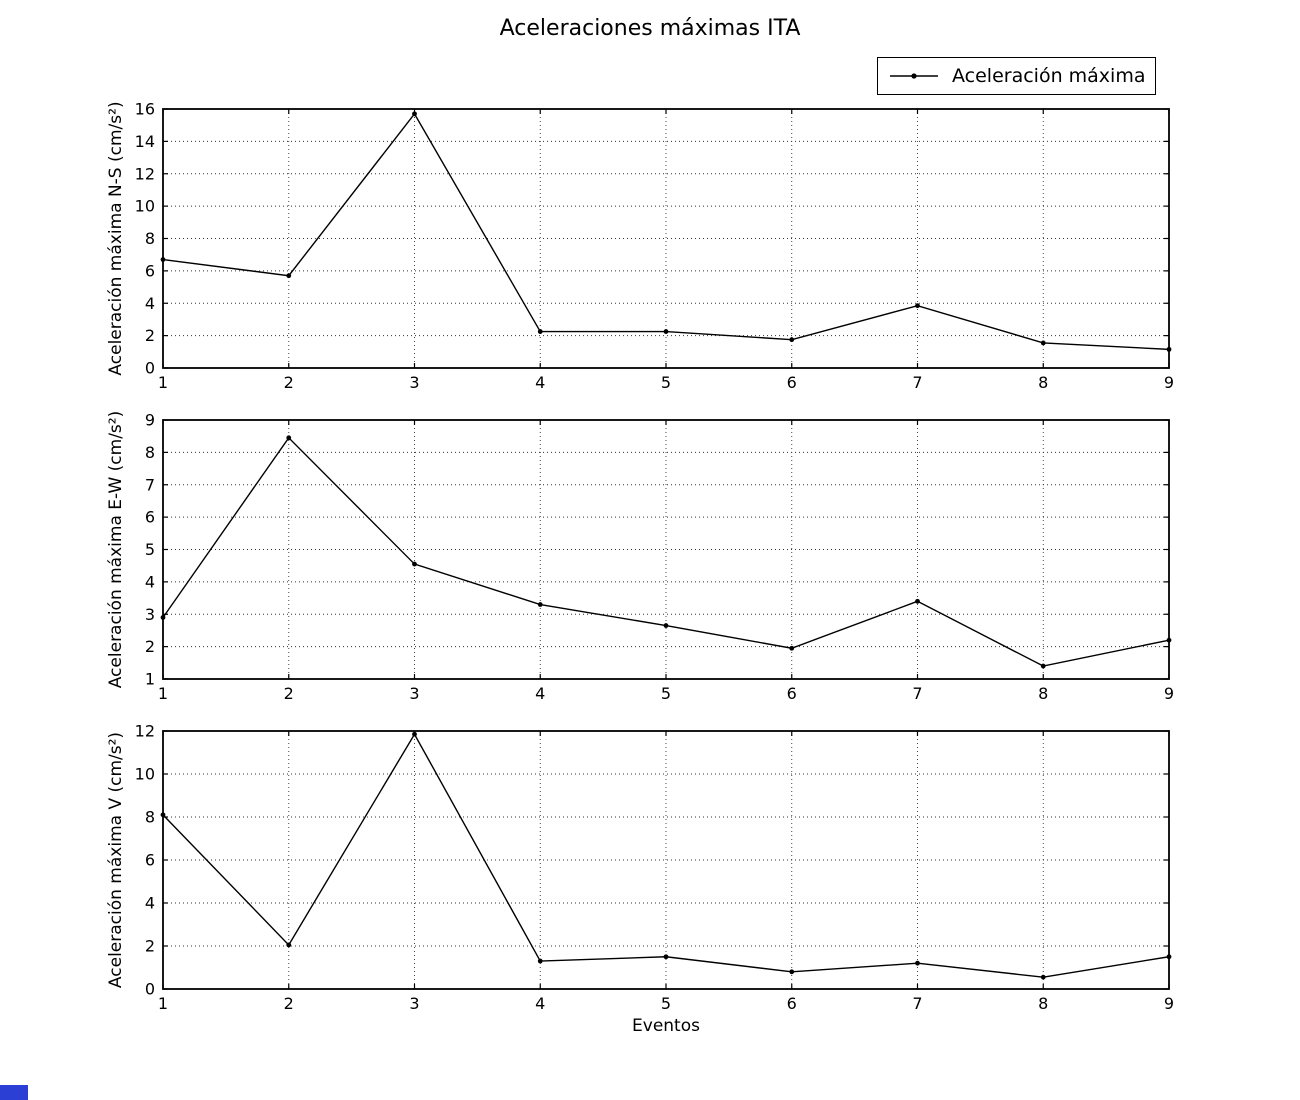 The width and height of the screenshot is (1300, 1100). I want to click on x-axis-label: Eventos, so click(666, 1026).